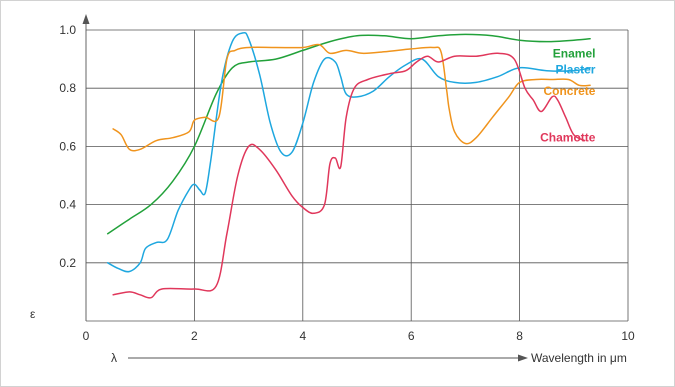  I want to click on x-tick-label: 2, so click(194, 336).